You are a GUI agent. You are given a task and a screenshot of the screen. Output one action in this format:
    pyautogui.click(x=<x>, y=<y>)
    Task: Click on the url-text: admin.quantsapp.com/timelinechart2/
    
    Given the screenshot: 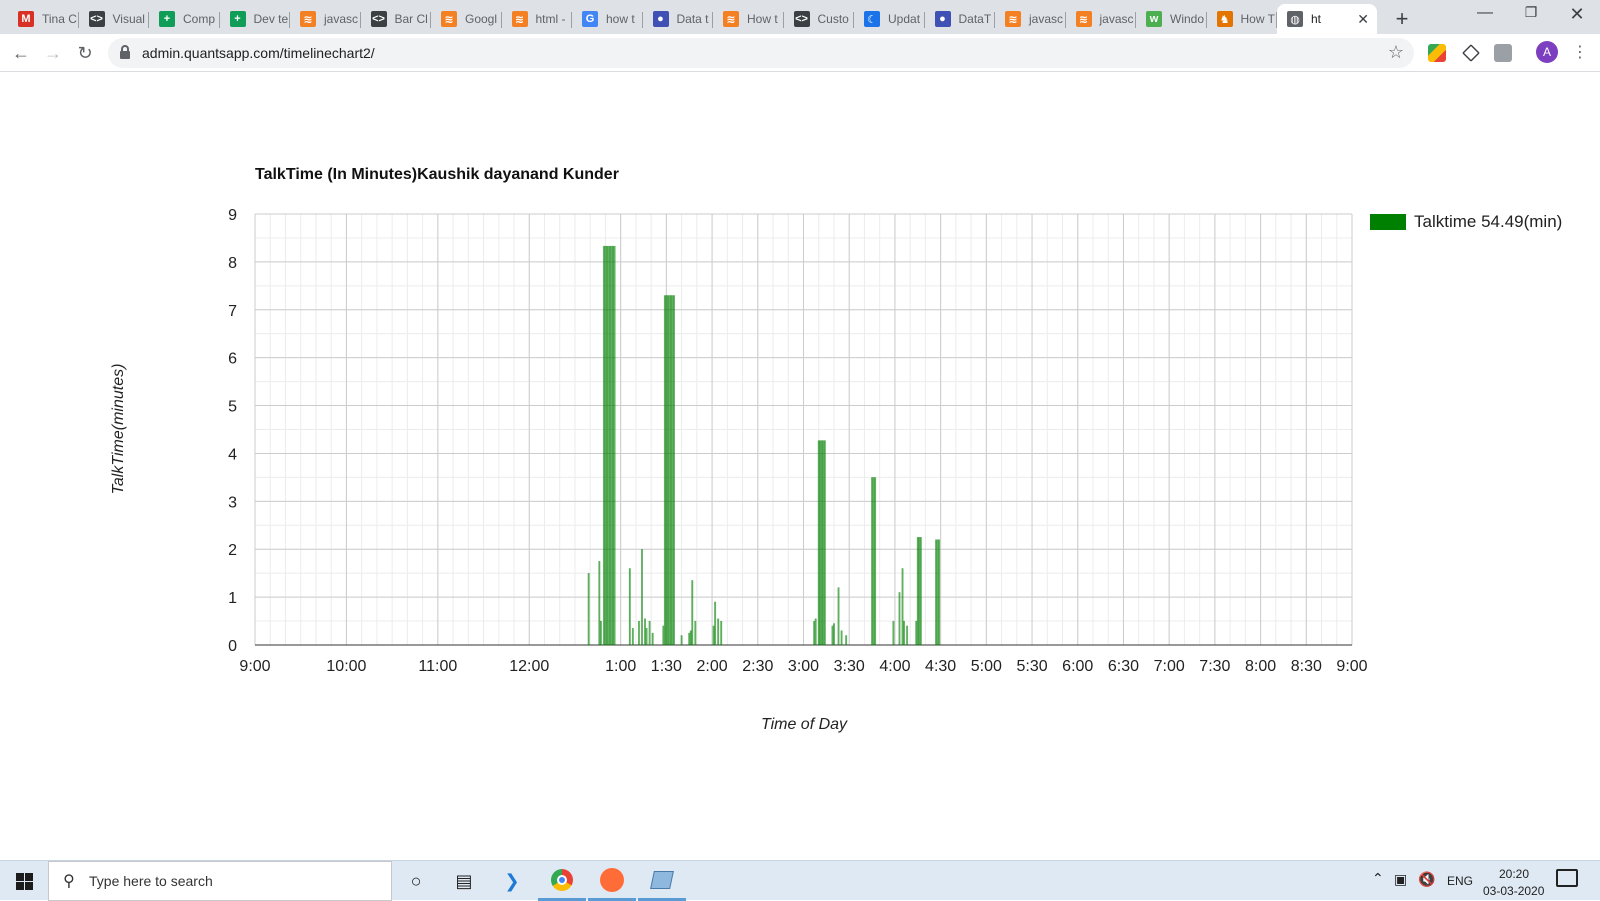 What is the action you would take?
    pyautogui.click(x=258, y=53)
    